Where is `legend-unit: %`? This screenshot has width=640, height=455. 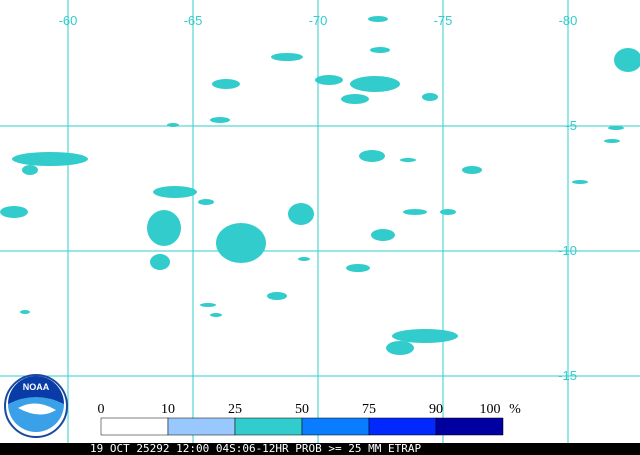 legend-unit: % is located at coordinates (515, 409).